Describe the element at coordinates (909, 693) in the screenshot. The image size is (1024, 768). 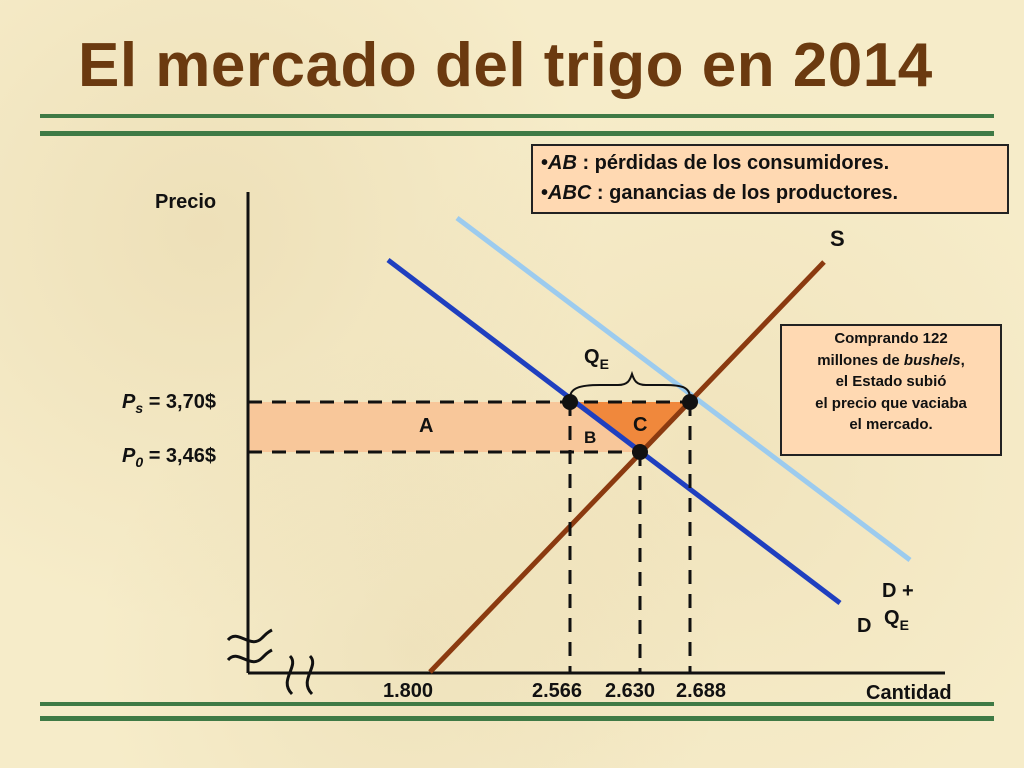
I see `x-axis-label: Cantidad` at that location.